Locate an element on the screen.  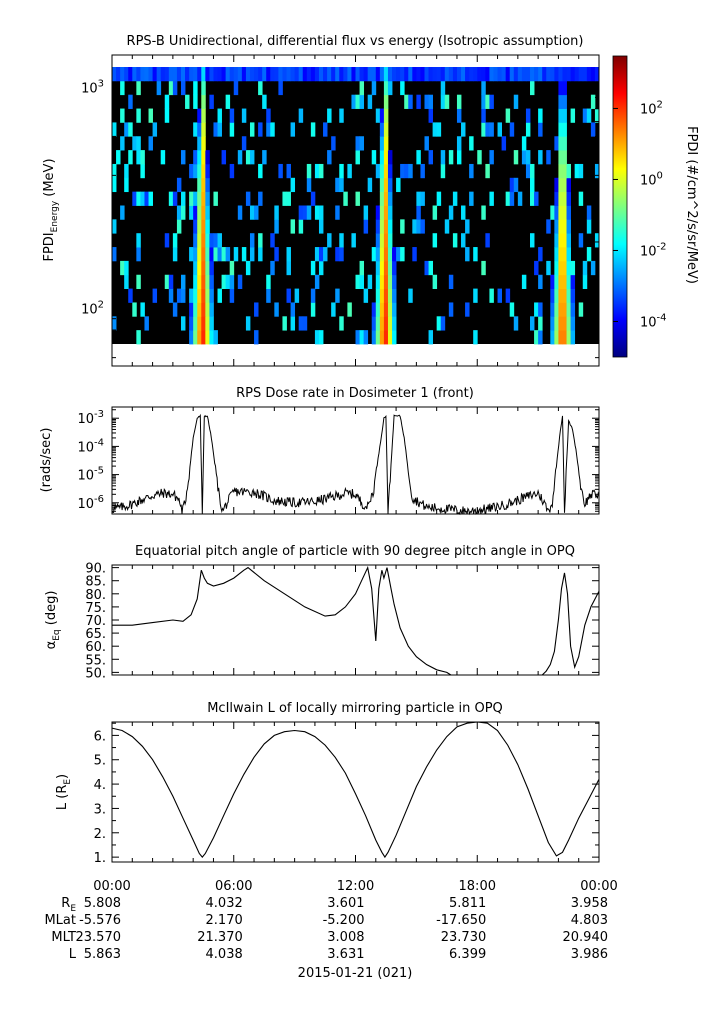
pitch-angle-y-tick-label: 85. is located at coordinates (95, 582).